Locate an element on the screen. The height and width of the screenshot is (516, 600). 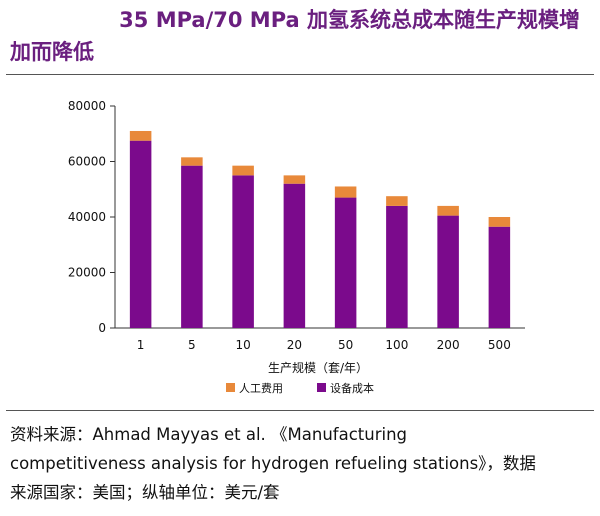
x-axis: 1 5 10 20 50 100 200 500 is located at coordinates (320, 339).